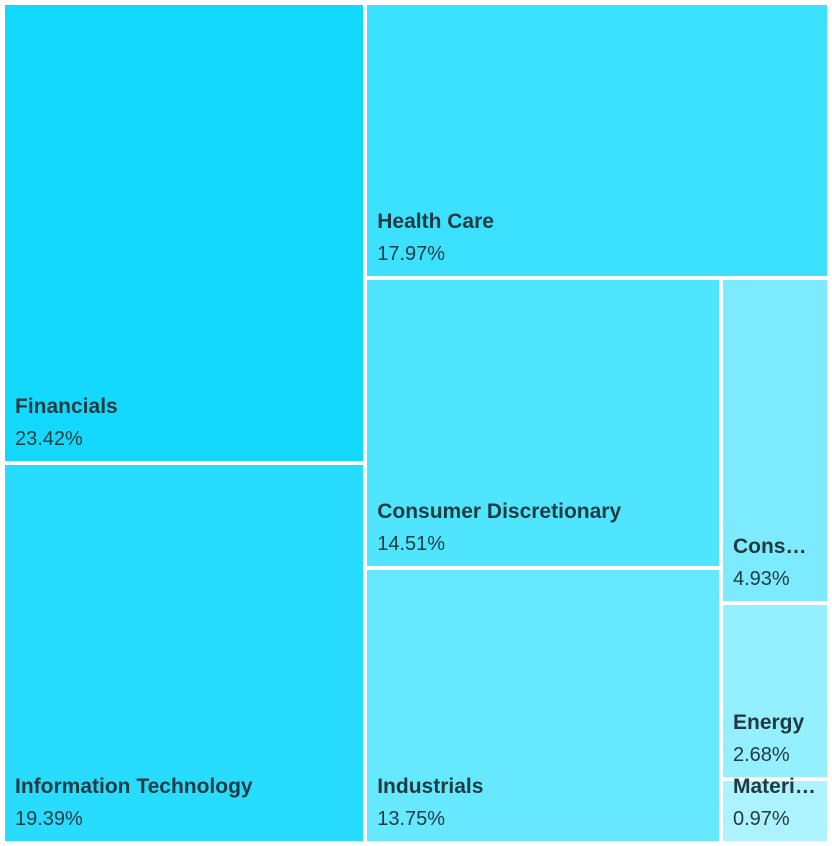 Image resolution: width=832 pixels, height=846 pixels. I want to click on tile-value-consumer-discretionary: 14.51%, so click(411, 544).